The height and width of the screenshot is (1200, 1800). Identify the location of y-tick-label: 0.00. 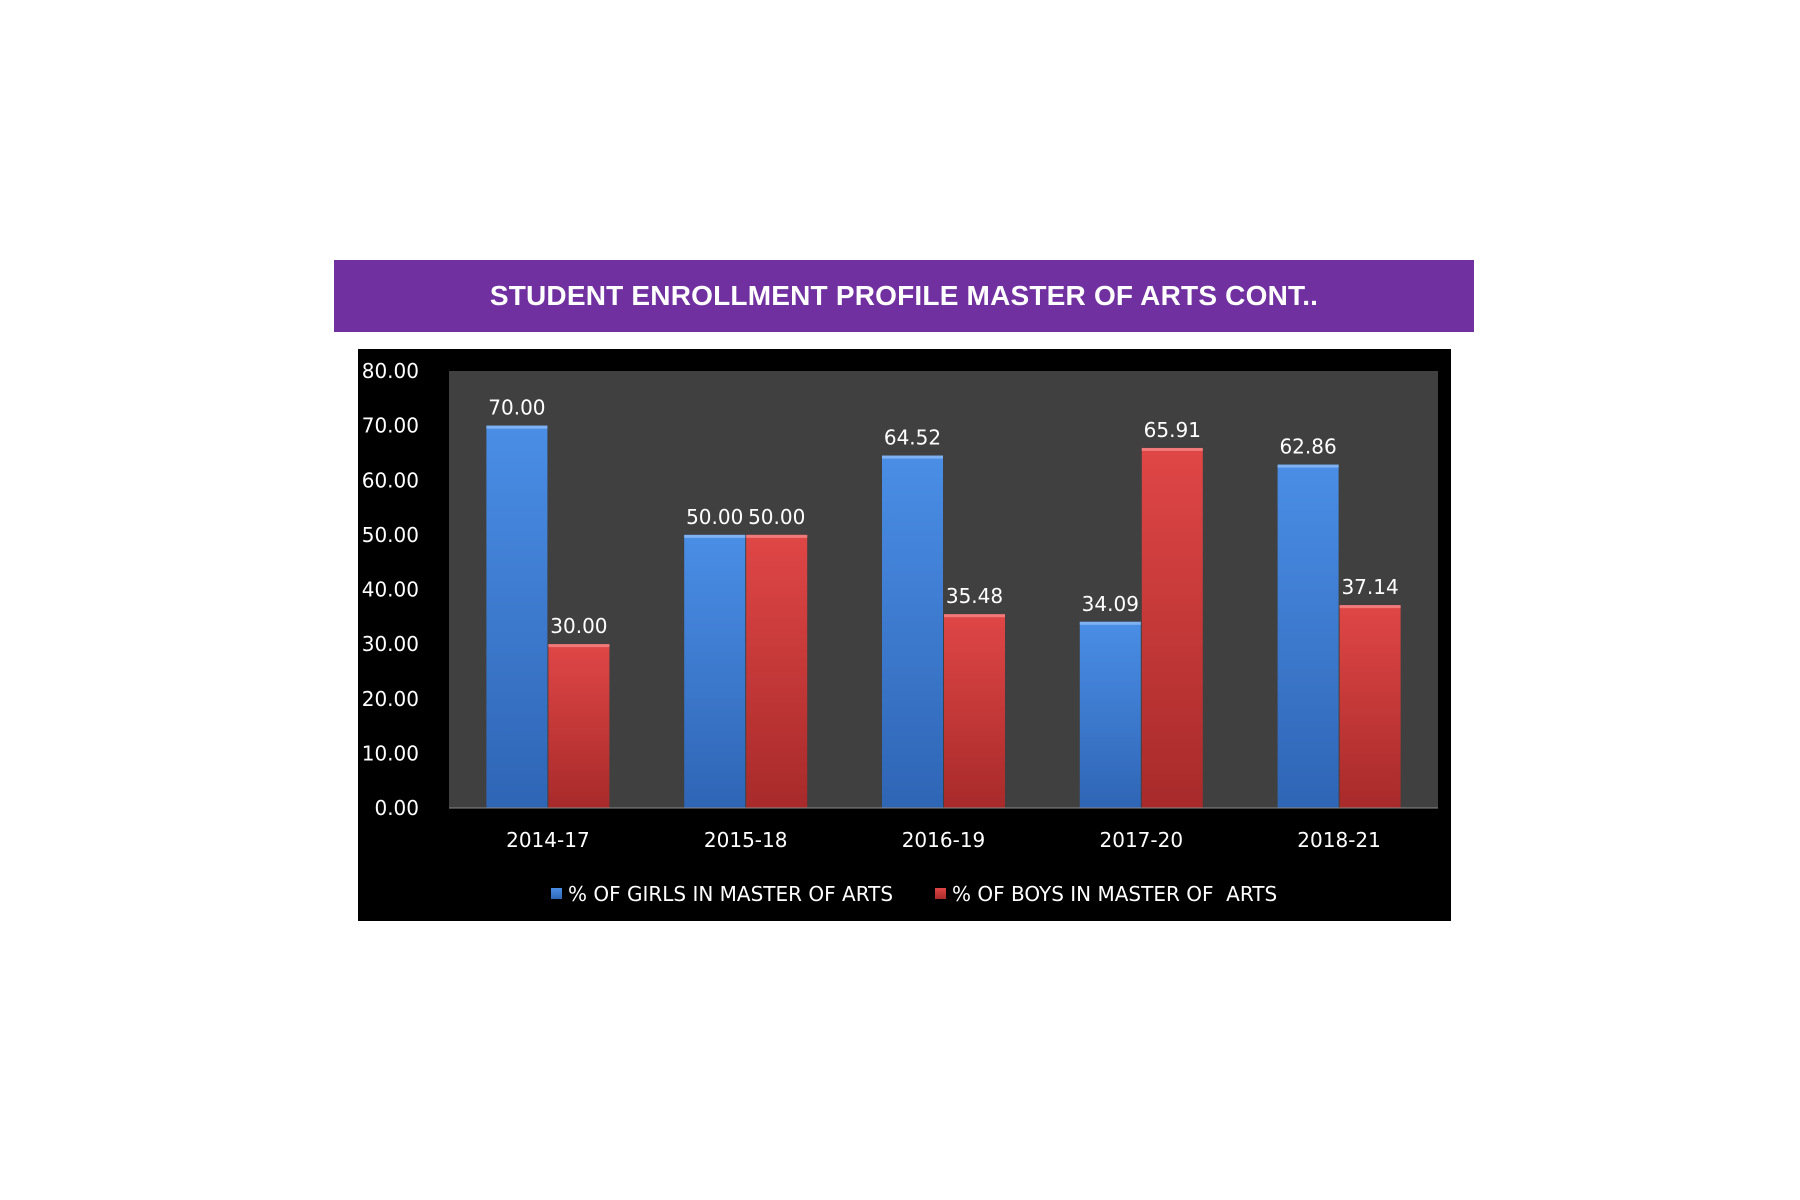
(396, 808).